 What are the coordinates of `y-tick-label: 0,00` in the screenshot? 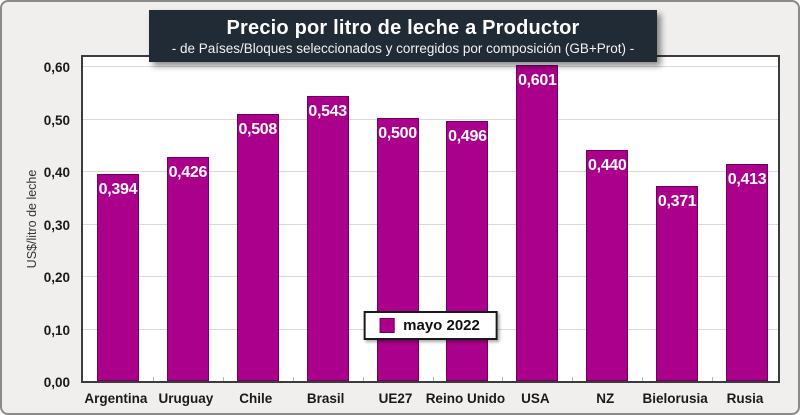 It's located at (56, 382).